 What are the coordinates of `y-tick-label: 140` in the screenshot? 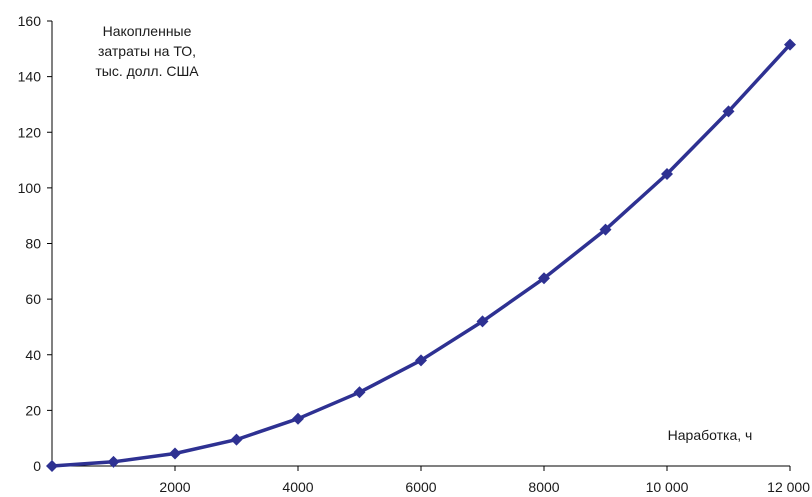 It's located at (30, 77).